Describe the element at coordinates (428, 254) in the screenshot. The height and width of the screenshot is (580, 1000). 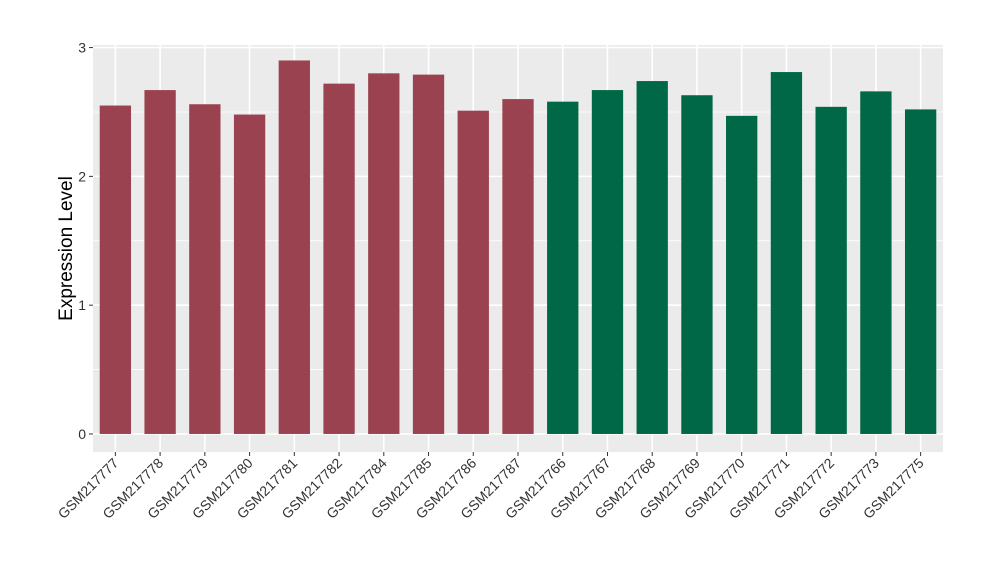
I see `bar-gsm217785` at that location.